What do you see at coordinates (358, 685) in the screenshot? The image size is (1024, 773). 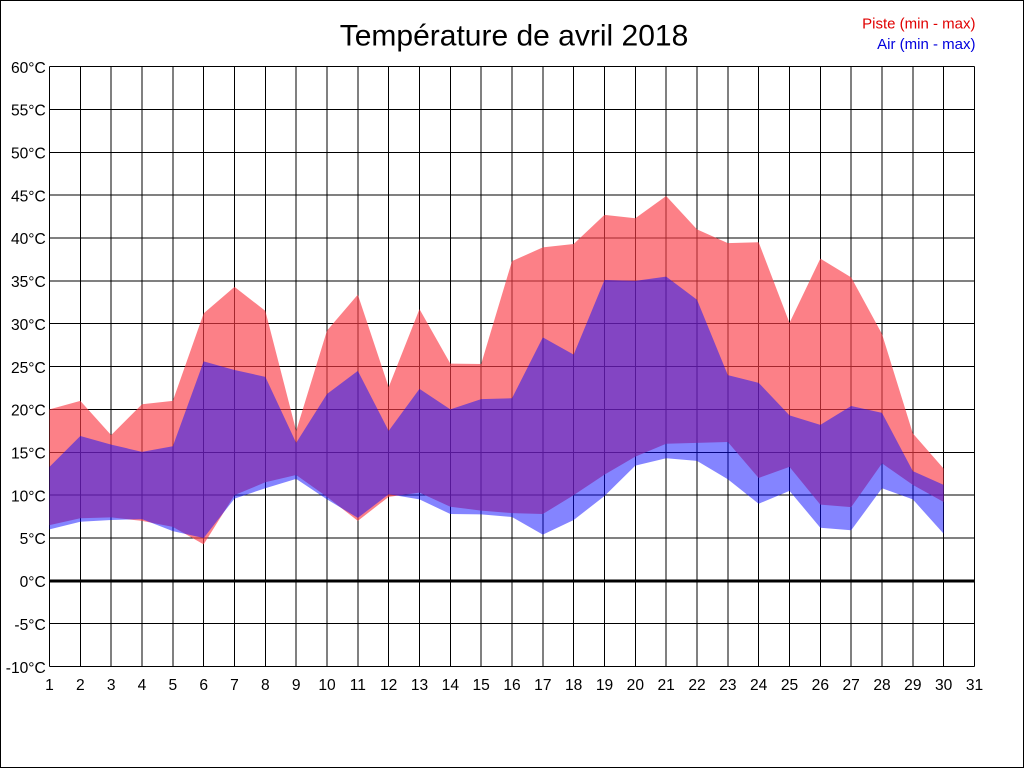 I see `svg-text: 11` at bounding box center [358, 685].